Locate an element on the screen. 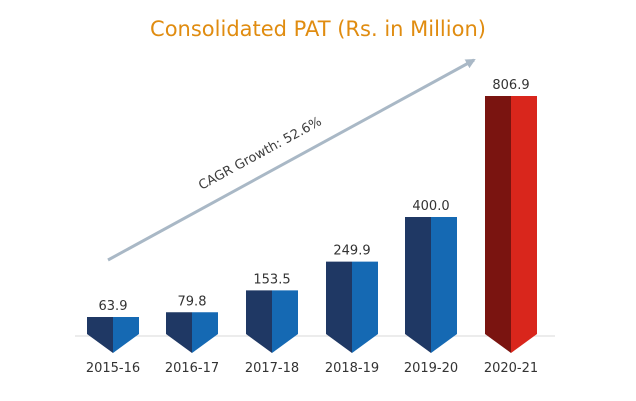  value-label: 249.9 is located at coordinates (351, 251).